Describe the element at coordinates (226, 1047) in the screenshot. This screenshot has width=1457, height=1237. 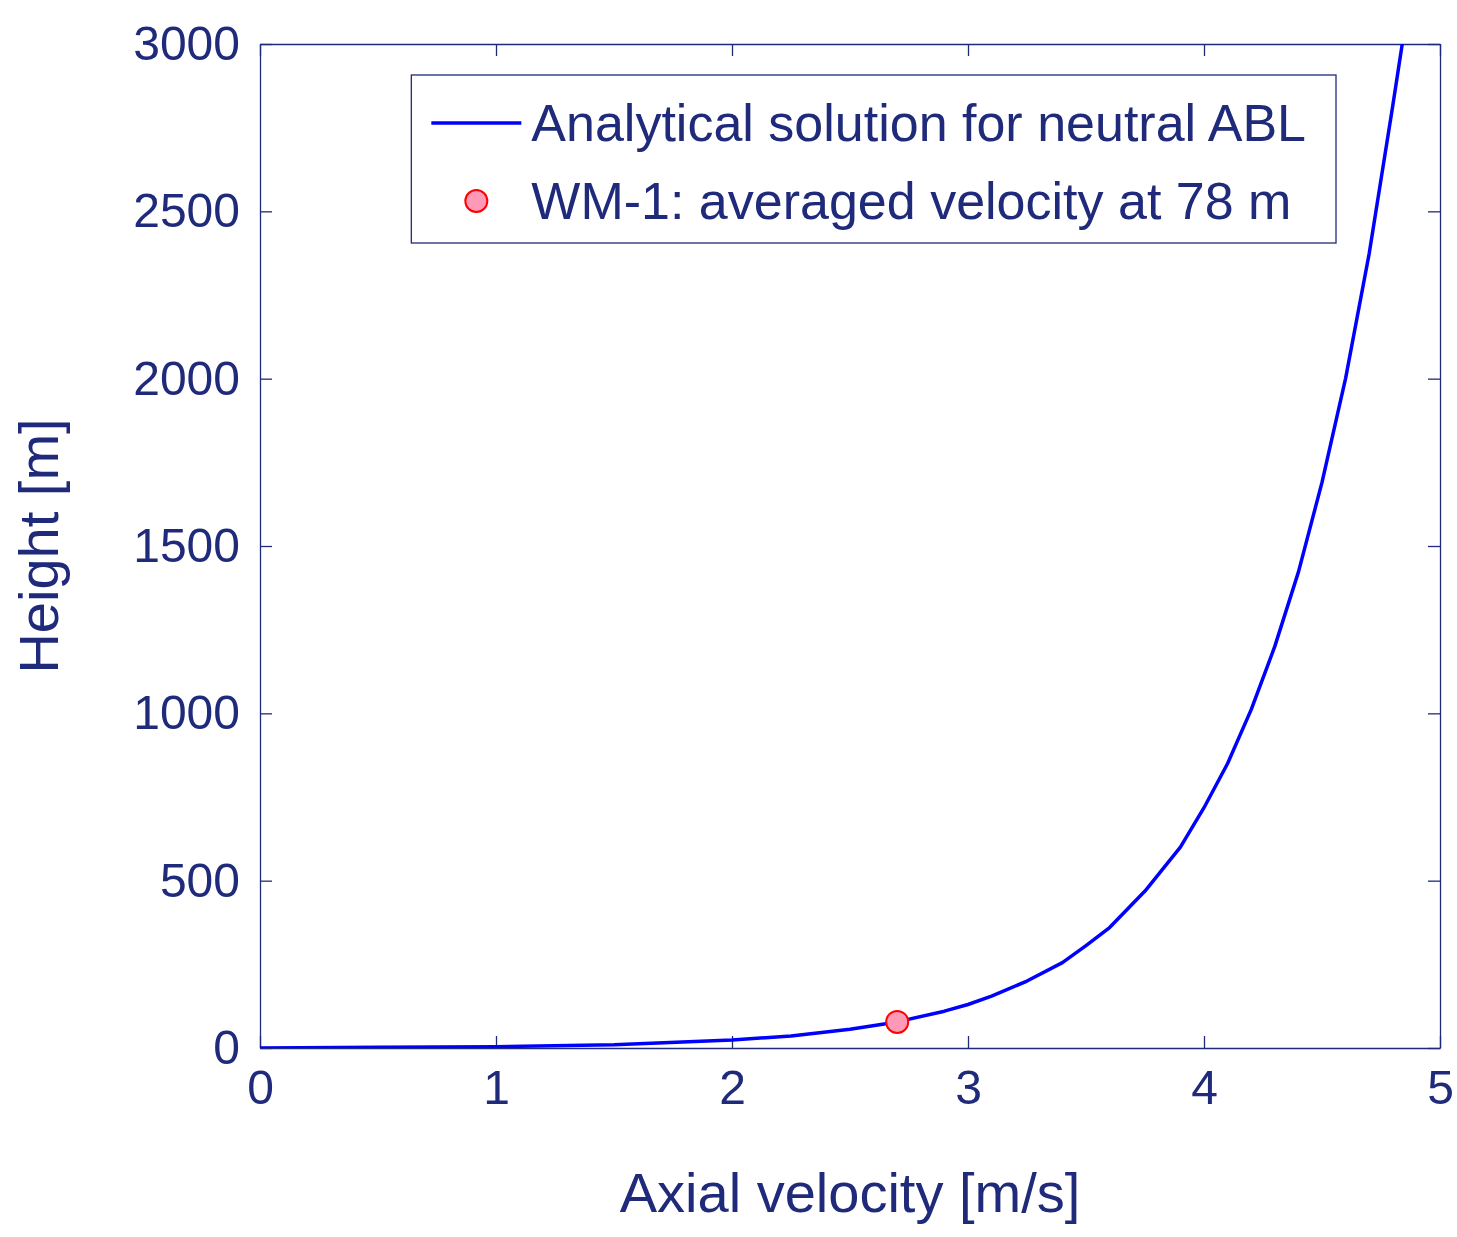
I see `y-tick-label: 0` at that location.